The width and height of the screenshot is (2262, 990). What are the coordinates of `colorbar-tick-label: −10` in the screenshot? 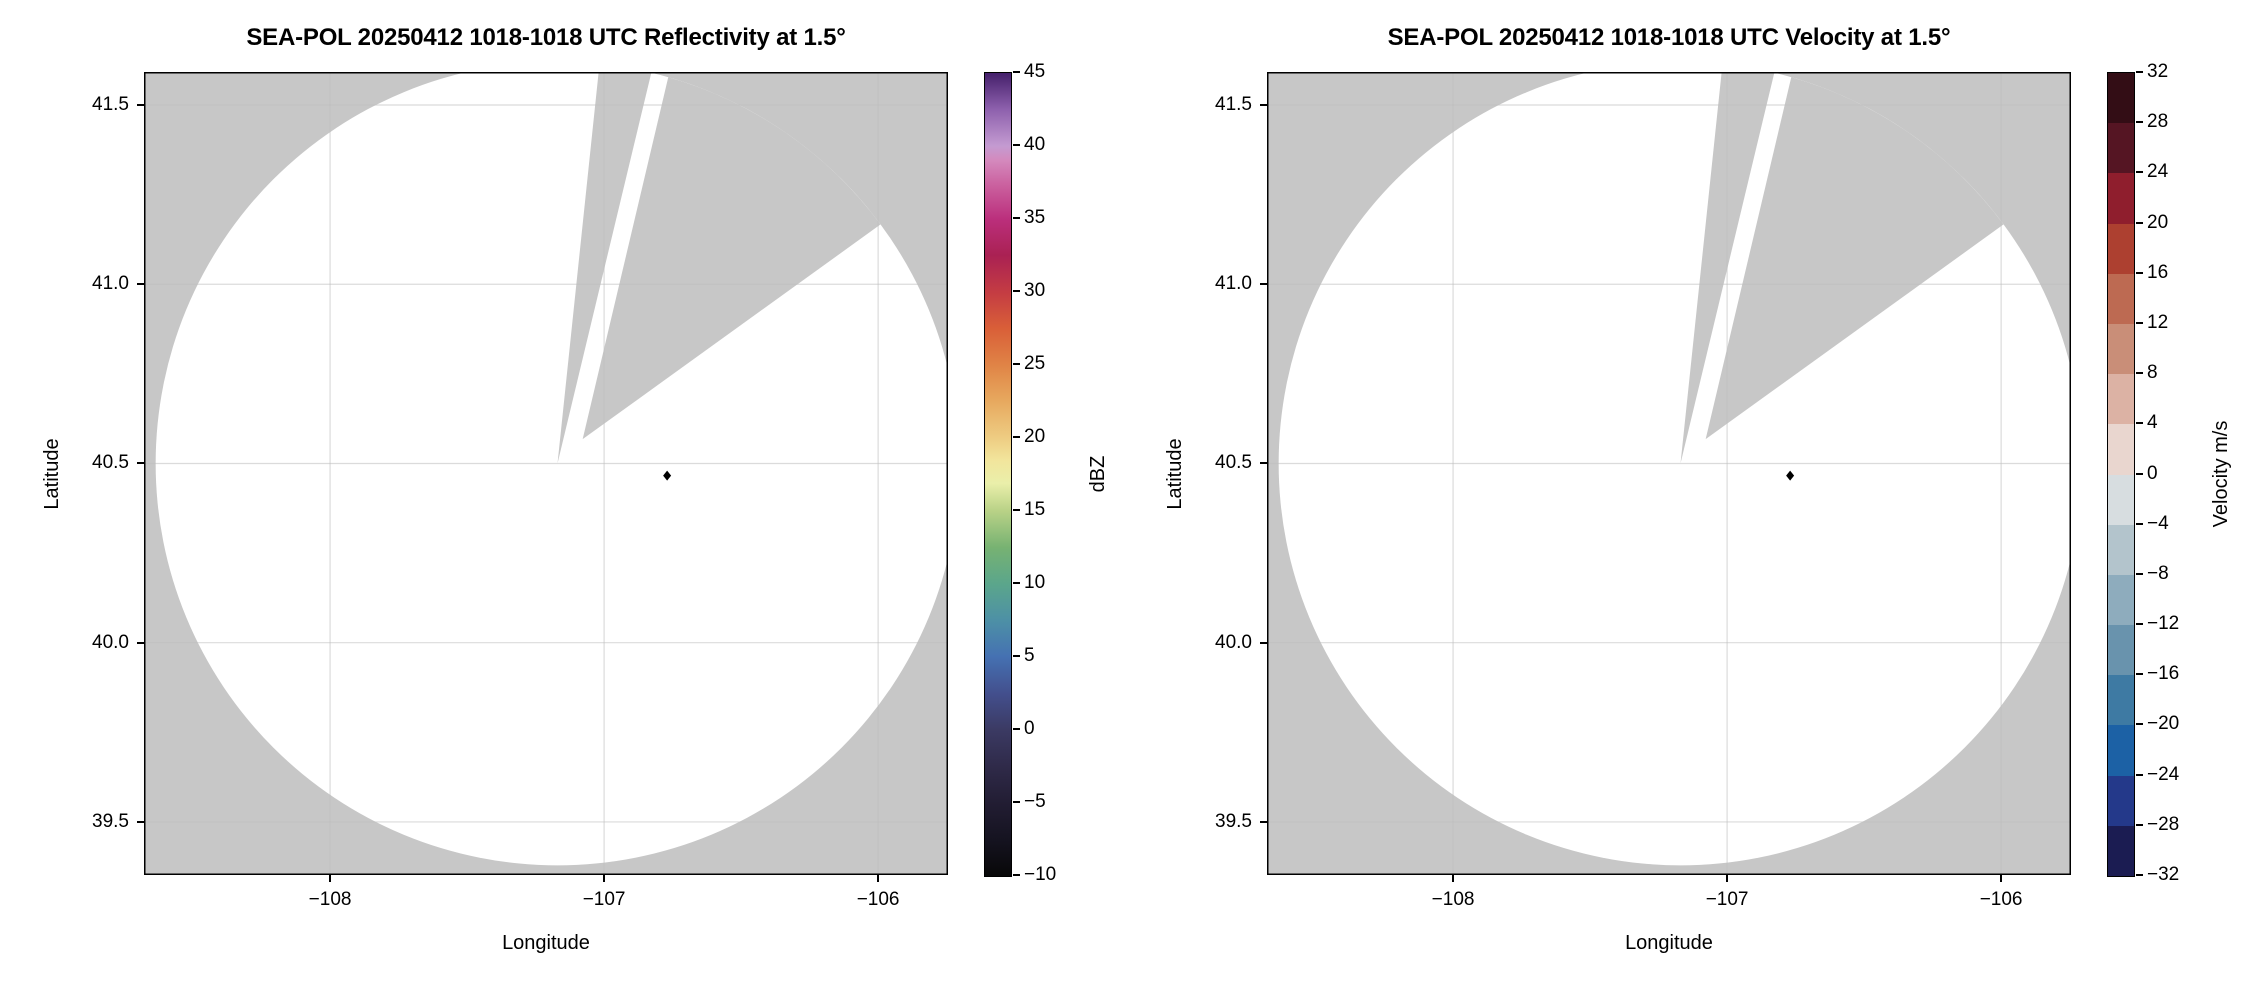 It's located at (1040, 874).